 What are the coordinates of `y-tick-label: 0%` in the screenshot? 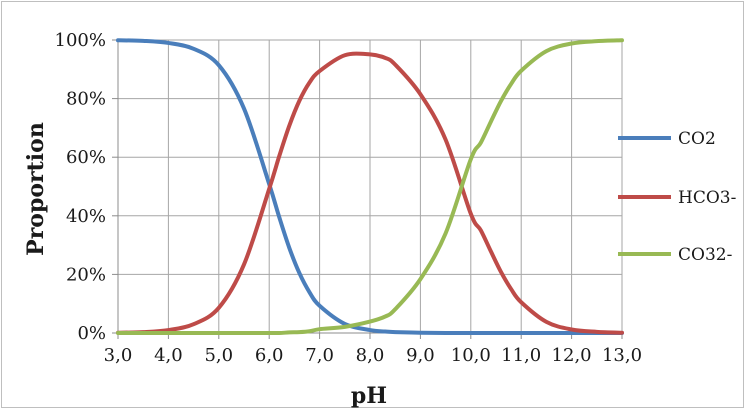 It's located at (91, 333).